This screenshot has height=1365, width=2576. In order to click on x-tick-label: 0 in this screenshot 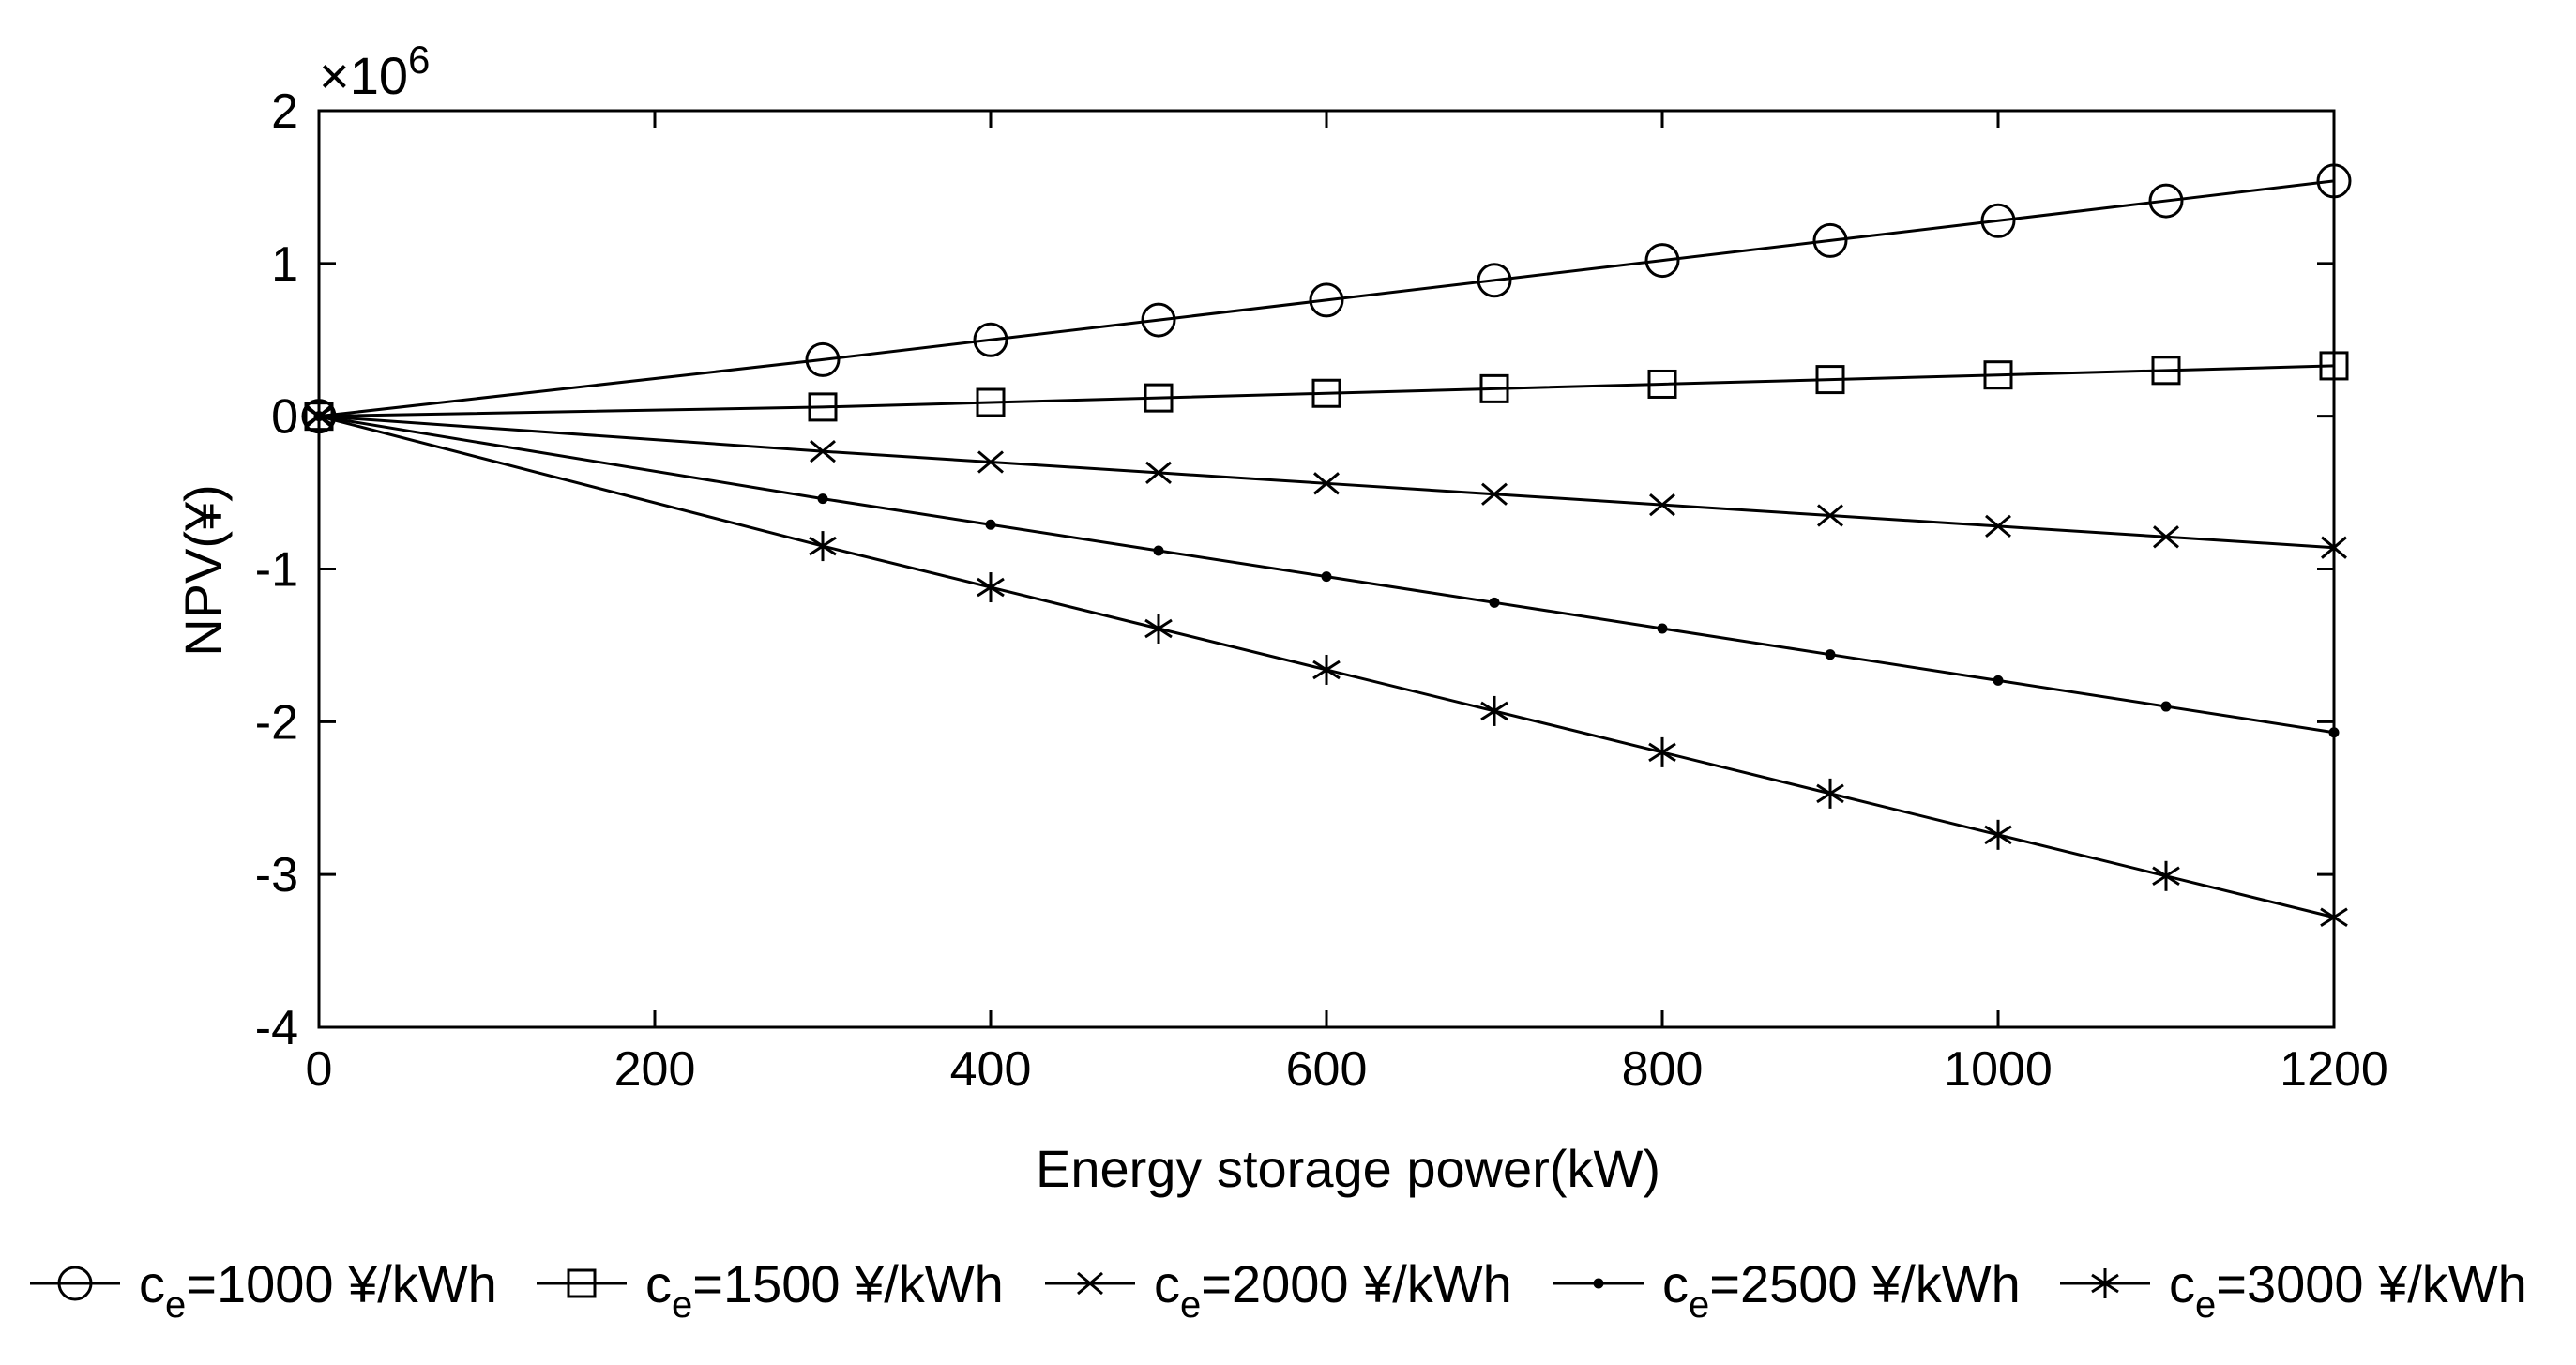, I will do `click(319, 1069)`.